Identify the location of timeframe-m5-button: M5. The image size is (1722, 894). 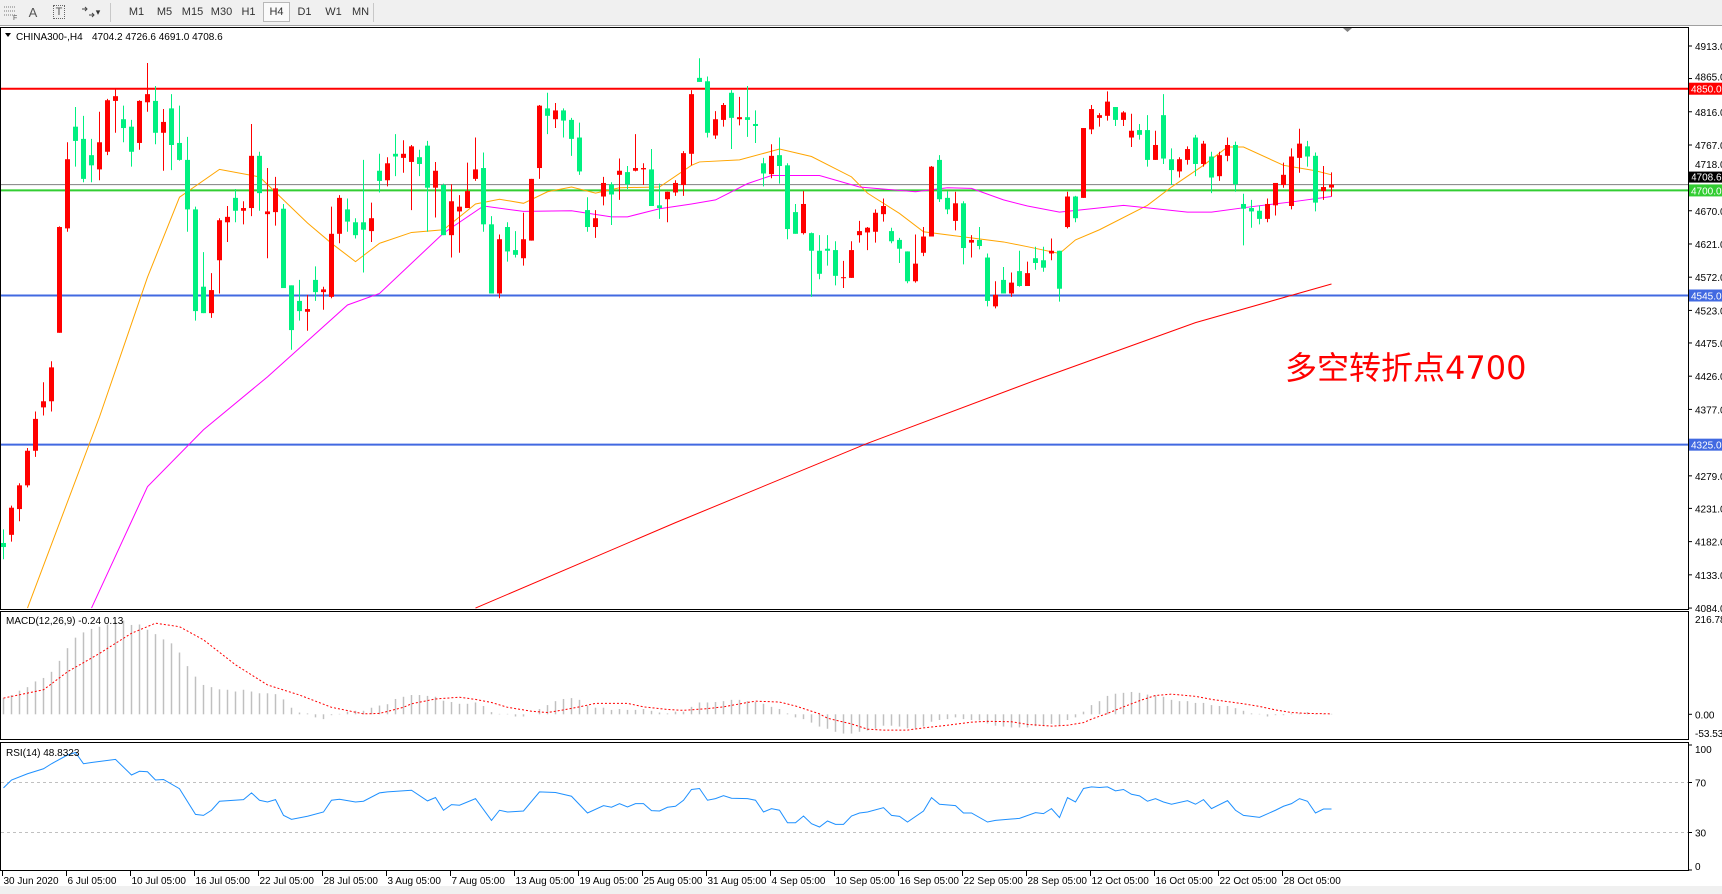
(164, 12).